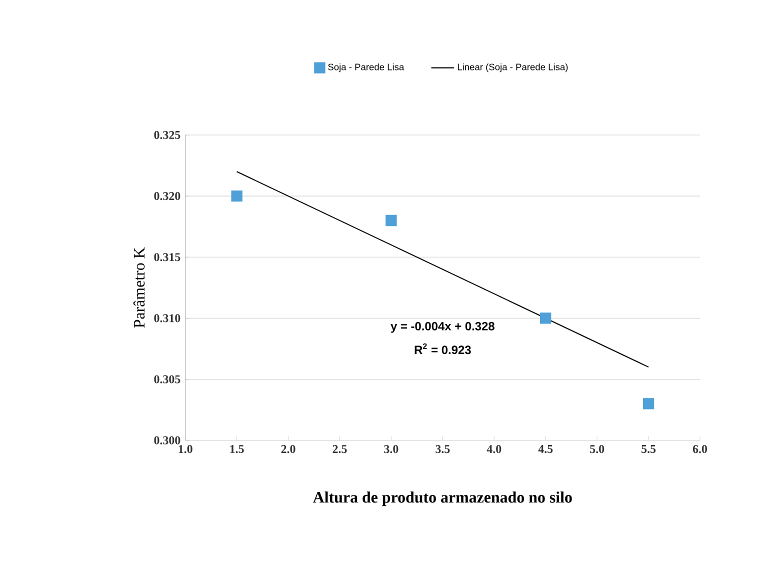 The image size is (768, 567). I want to click on x-tick-label: 5.0, so click(597, 449).